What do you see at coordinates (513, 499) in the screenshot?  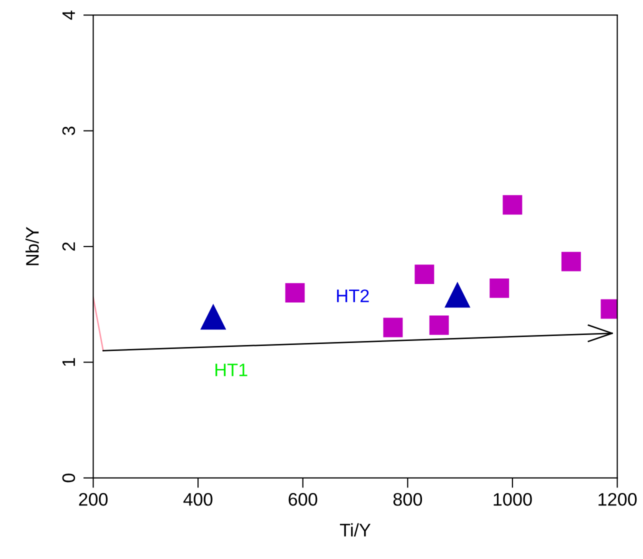 I see `x-tick-label: 1000` at bounding box center [513, 499].